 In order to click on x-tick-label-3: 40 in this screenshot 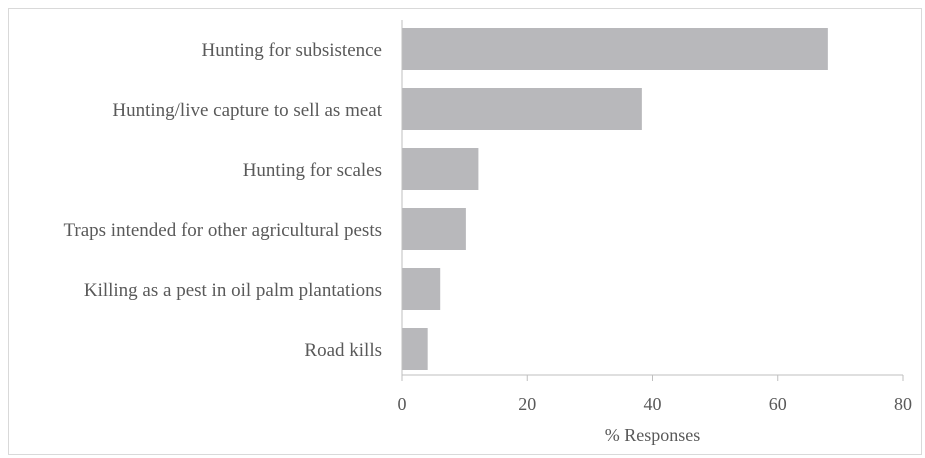, I will do `click(653, 404)`.